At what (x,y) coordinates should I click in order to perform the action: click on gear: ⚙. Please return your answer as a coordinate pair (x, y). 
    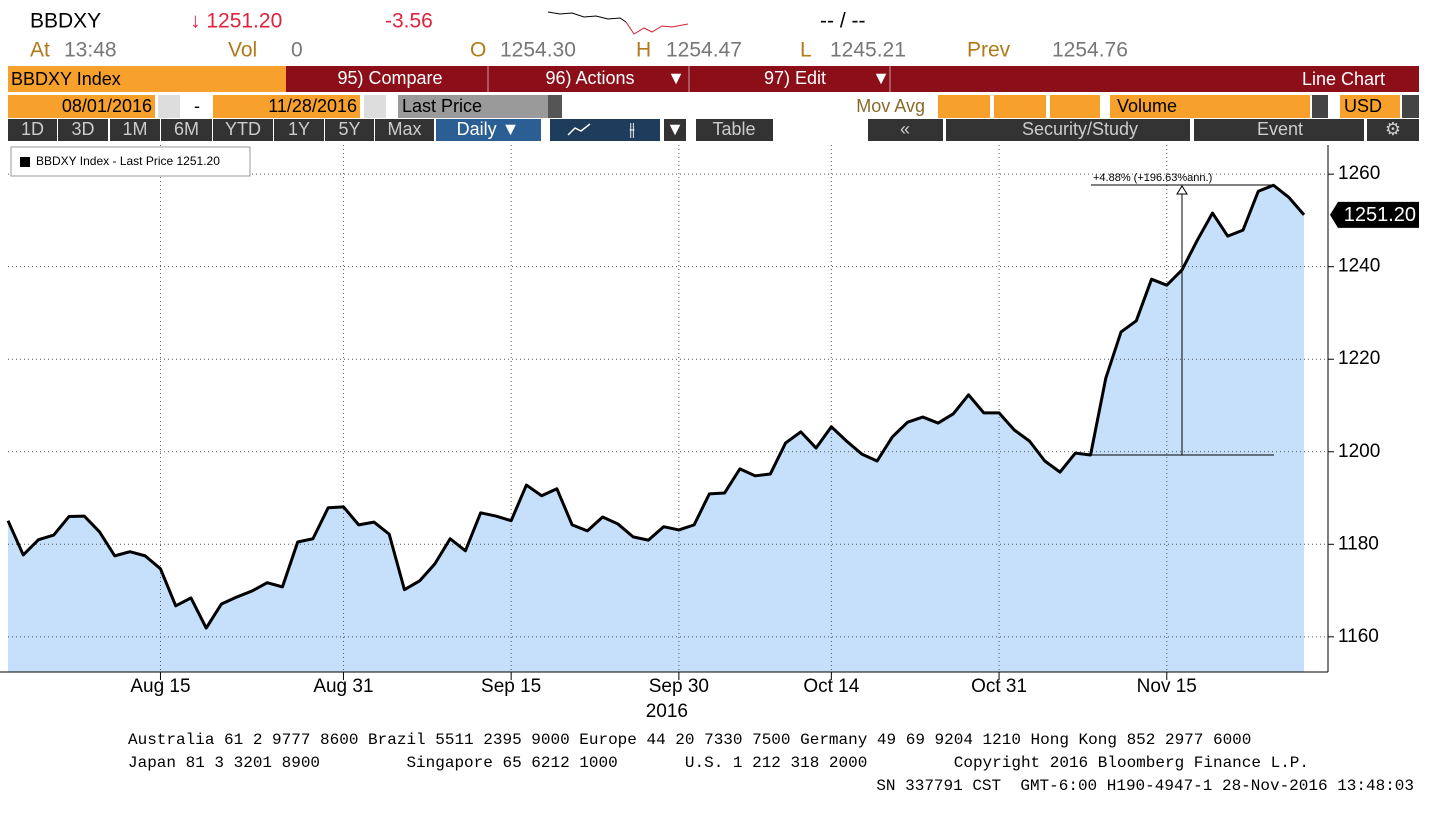
    Looking at the image, I should click on (1393, 129).